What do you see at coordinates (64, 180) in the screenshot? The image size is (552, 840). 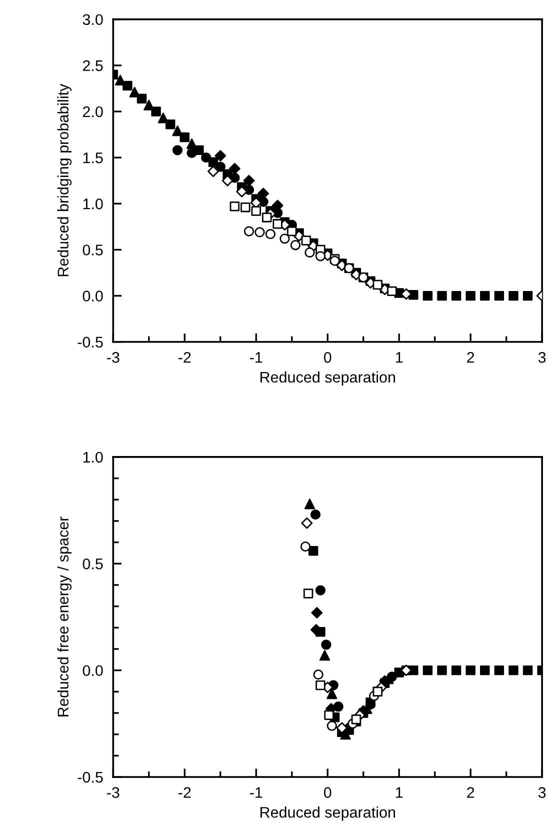 I see `y-axis-title: Reduced bridging probability` at bounding box center [64, 180].